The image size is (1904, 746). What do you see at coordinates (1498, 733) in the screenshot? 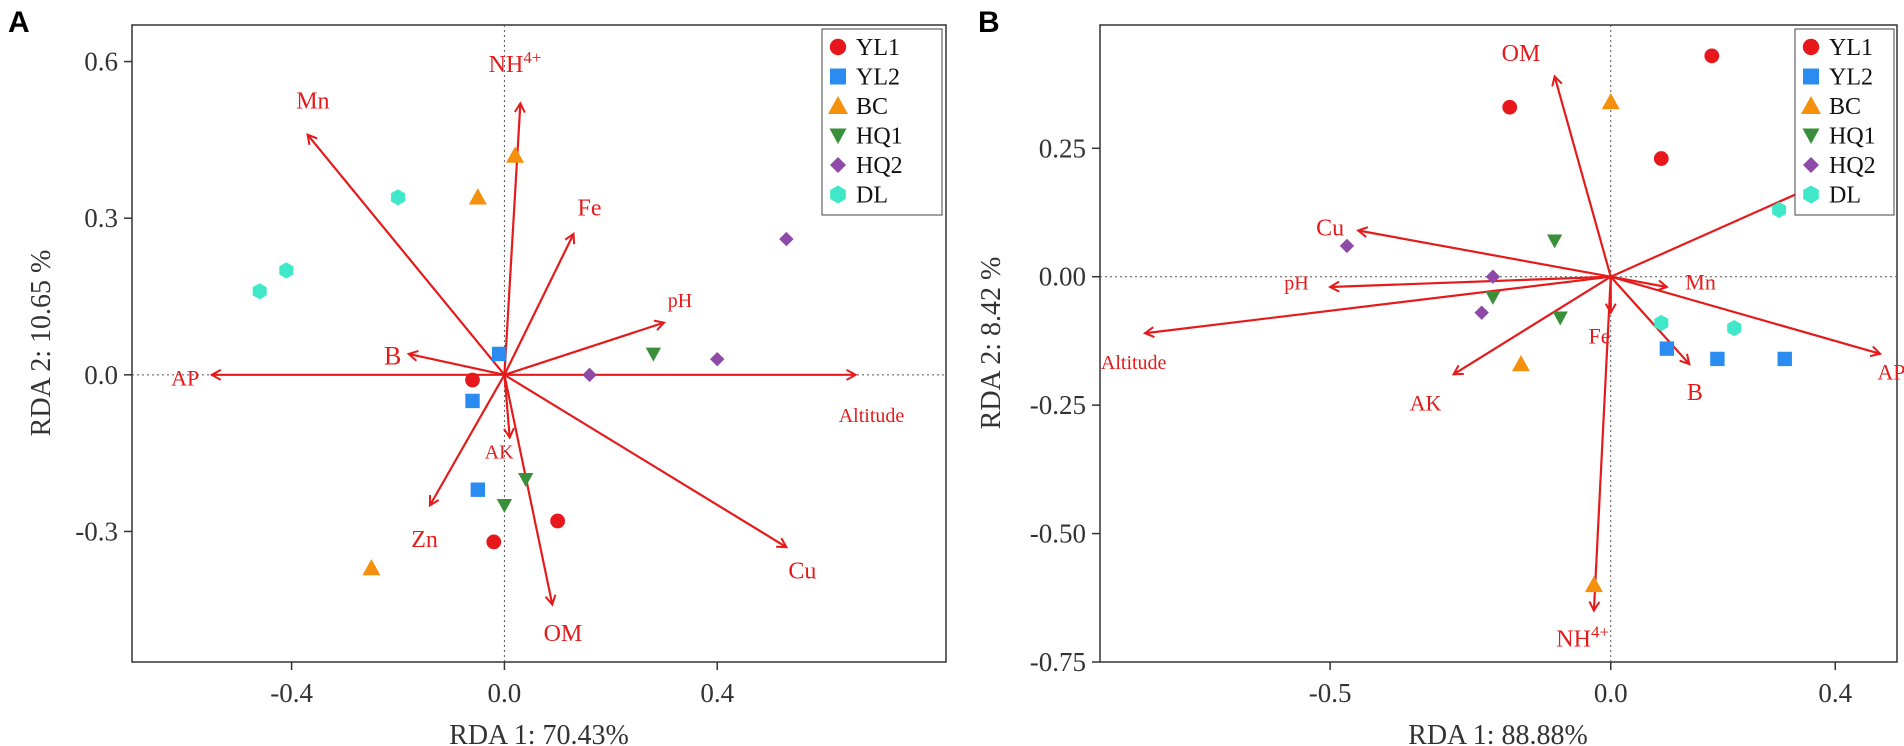
I see `x-axis-label: RDA 1: 88.88%` at bounding box center [1498, 733].